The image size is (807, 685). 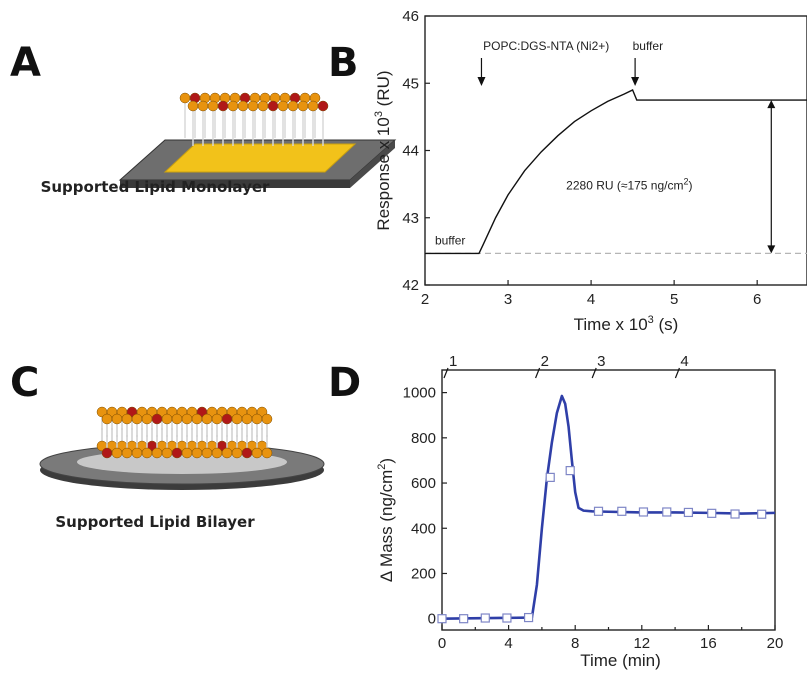 I want to click on chart-b-injection-arrowhead, so click(x=481, y=81).